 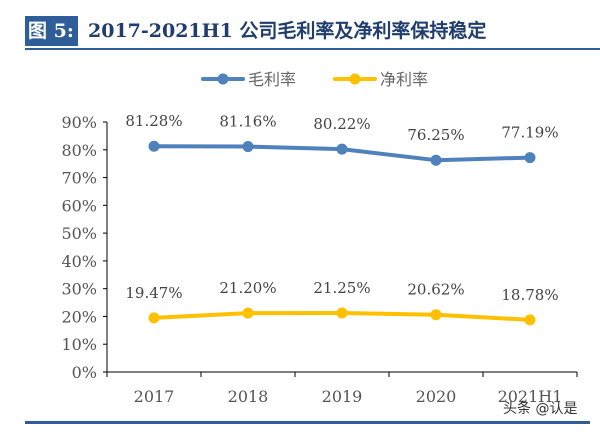 I want to click on y-tick-label: 0%, so click(x=84, y=372).